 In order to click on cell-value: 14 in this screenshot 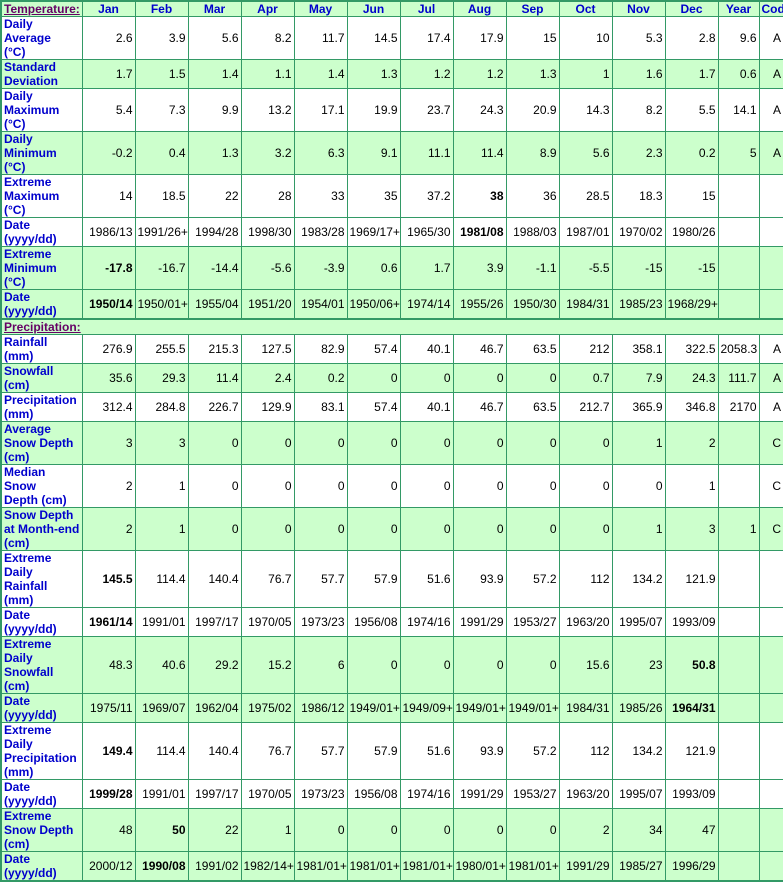, I will do `click(108, 196)`.